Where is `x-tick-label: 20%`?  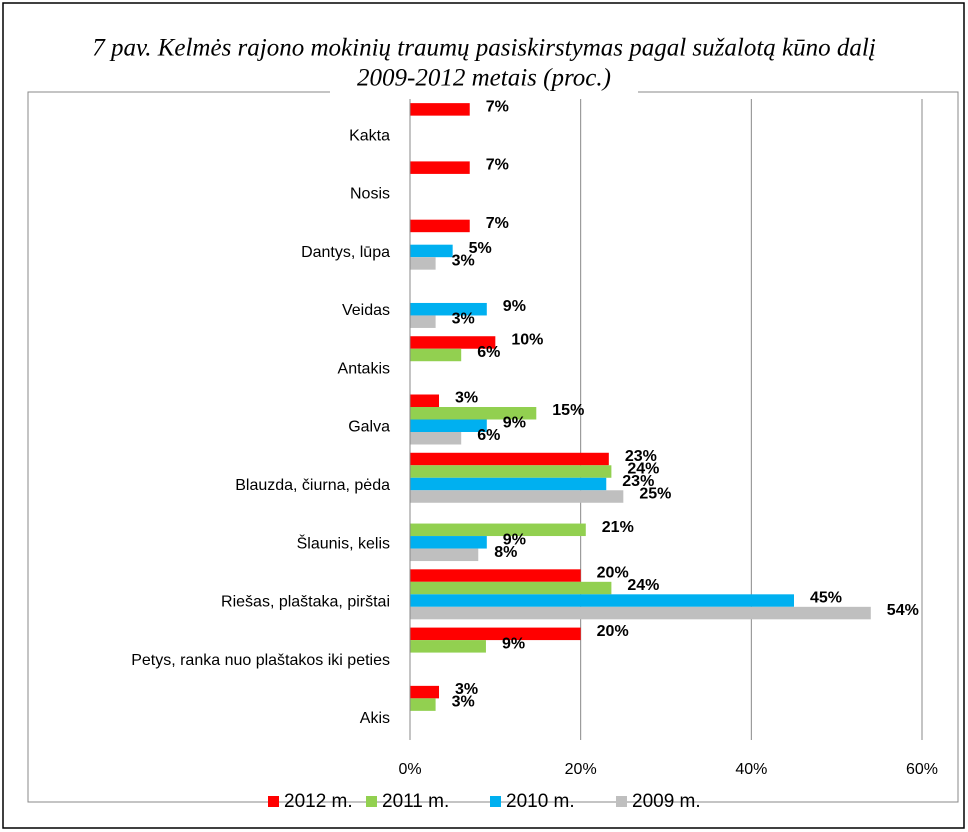
x-tick-label: 20% is located at coordinates (581, 769).